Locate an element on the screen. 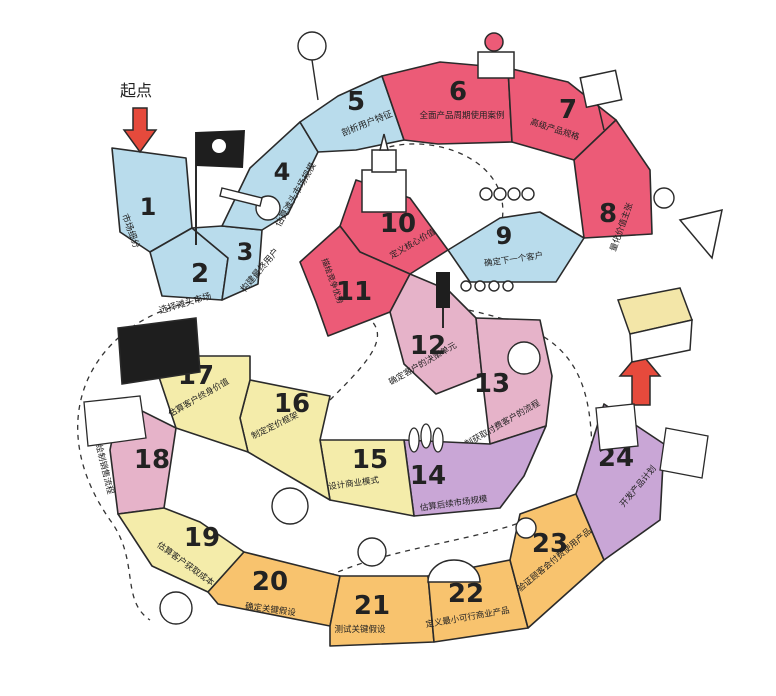 This screenshot has width=776, height=696. goggles-character-icon is located at coordinates (372, 552).